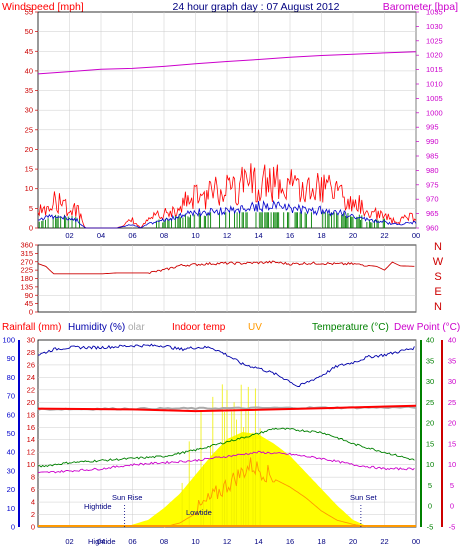 This screenshot has height=555, width=460. Describe the element at coordinates (31, 327) in the screenshot. I see `legend-entry: Rainfall (mm)` at that location.